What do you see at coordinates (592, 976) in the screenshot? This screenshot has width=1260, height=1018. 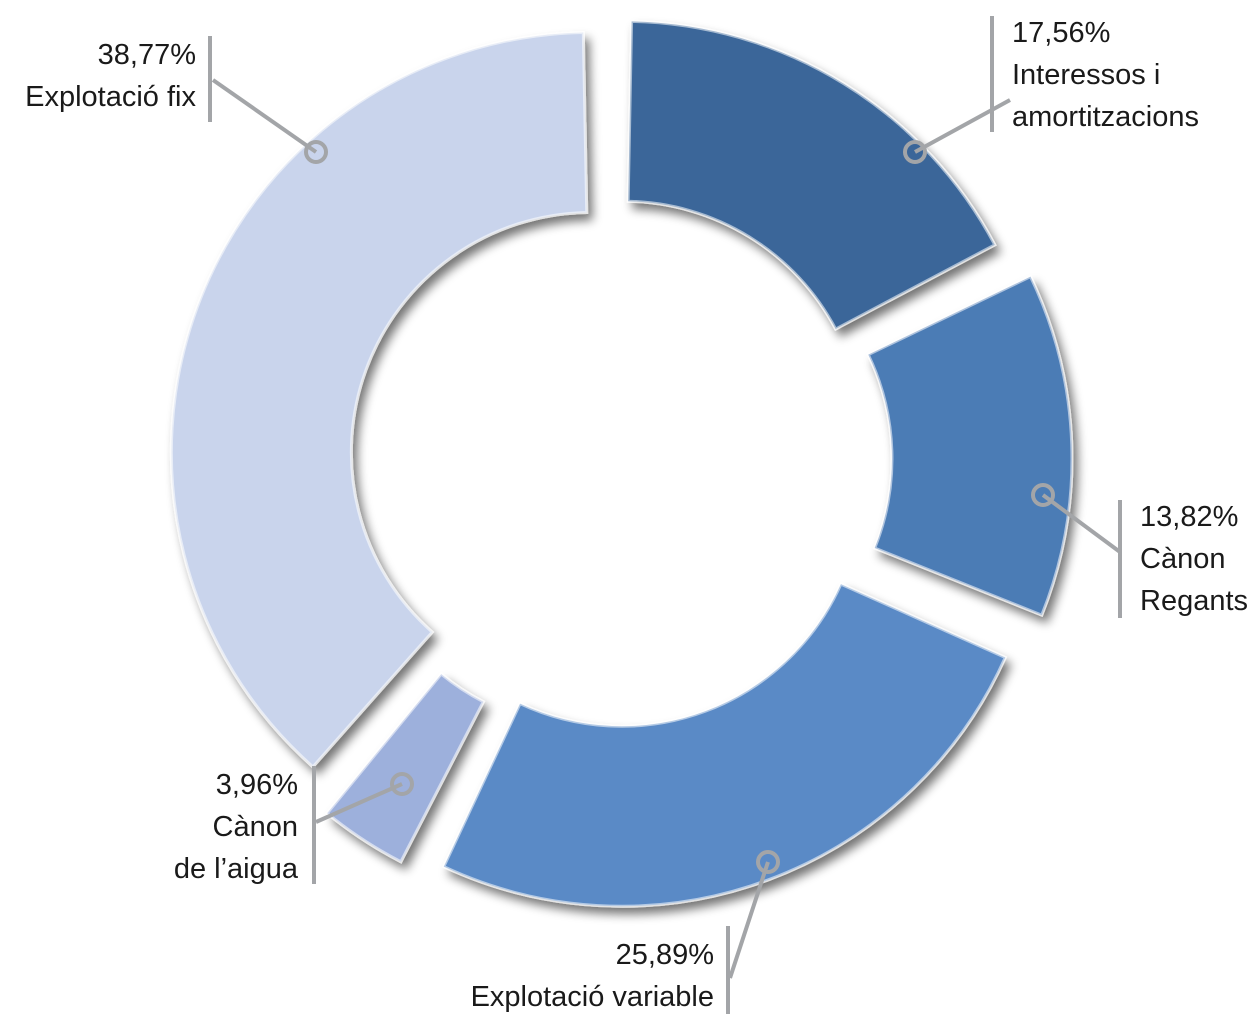 I see `slice-label-explotacio-variable: 25,89% Explotació variable` at bounding box center [592, 976].